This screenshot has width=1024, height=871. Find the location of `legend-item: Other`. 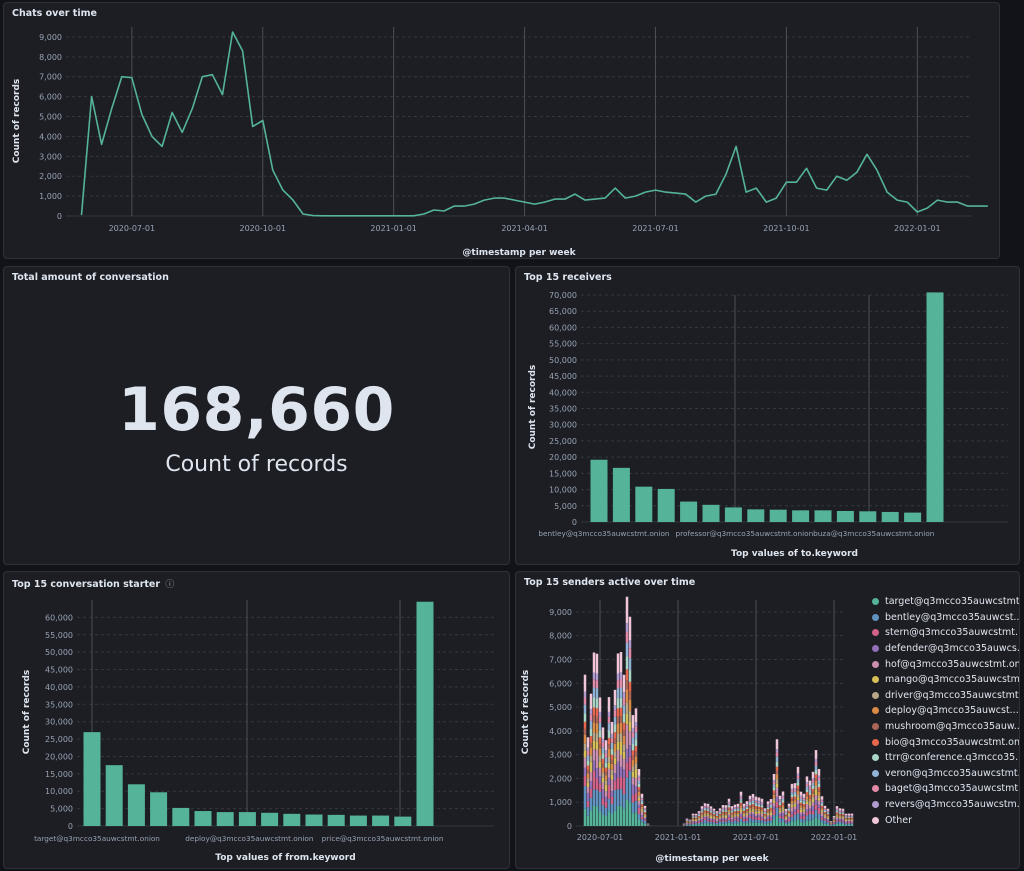

legend-item: Other is located at coordinates (945, 820).